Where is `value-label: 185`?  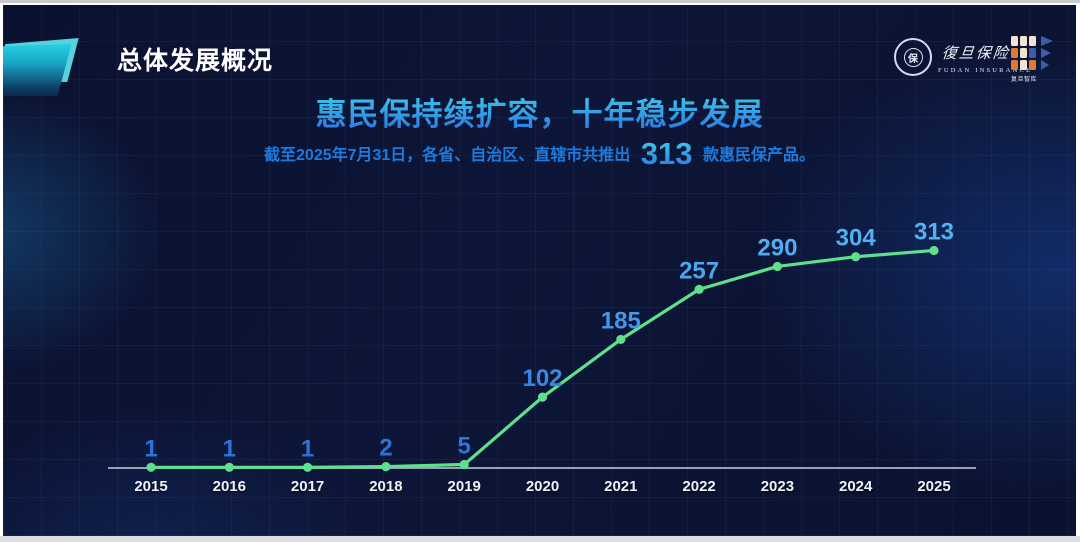 value-label: 185 is located at coordinates (621, 320).